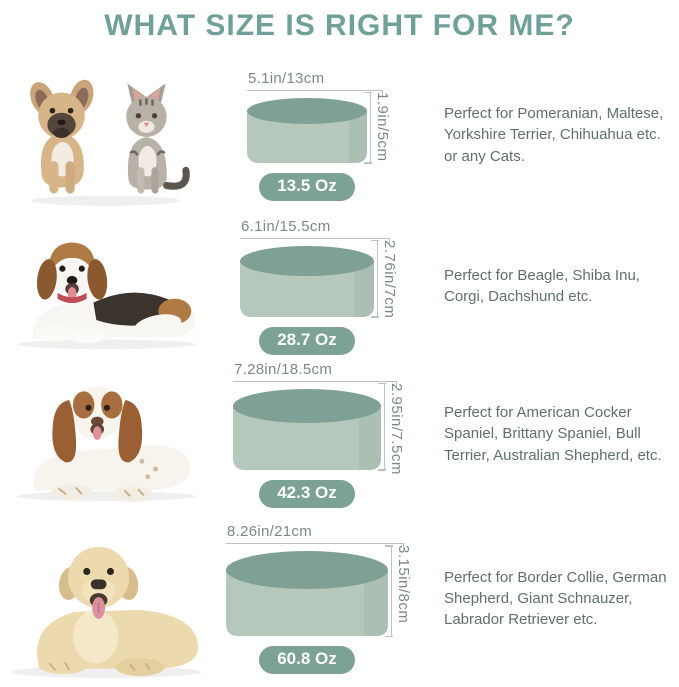 The width and height of the screenshot is (679, 687). Describe the element at coordinates (106, 296) in the screenshot. I see `photo-beagle` at that location.